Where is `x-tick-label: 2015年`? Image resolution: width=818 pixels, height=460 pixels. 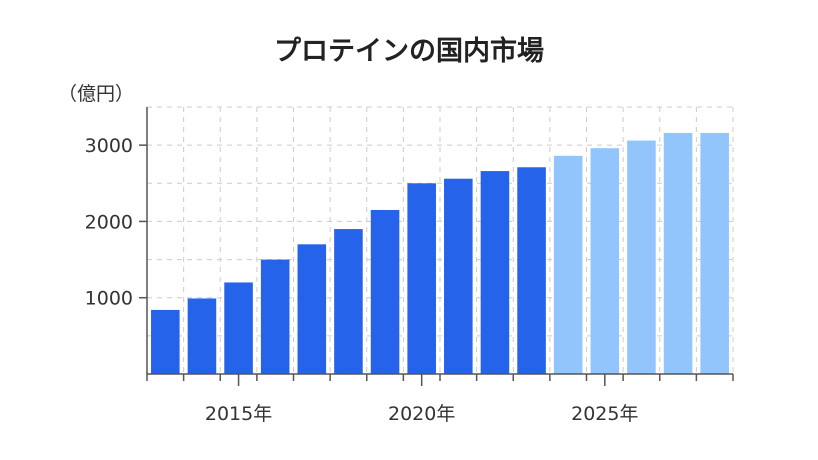 x-tick-label: 2015年 is located at coordinates (238, 414).